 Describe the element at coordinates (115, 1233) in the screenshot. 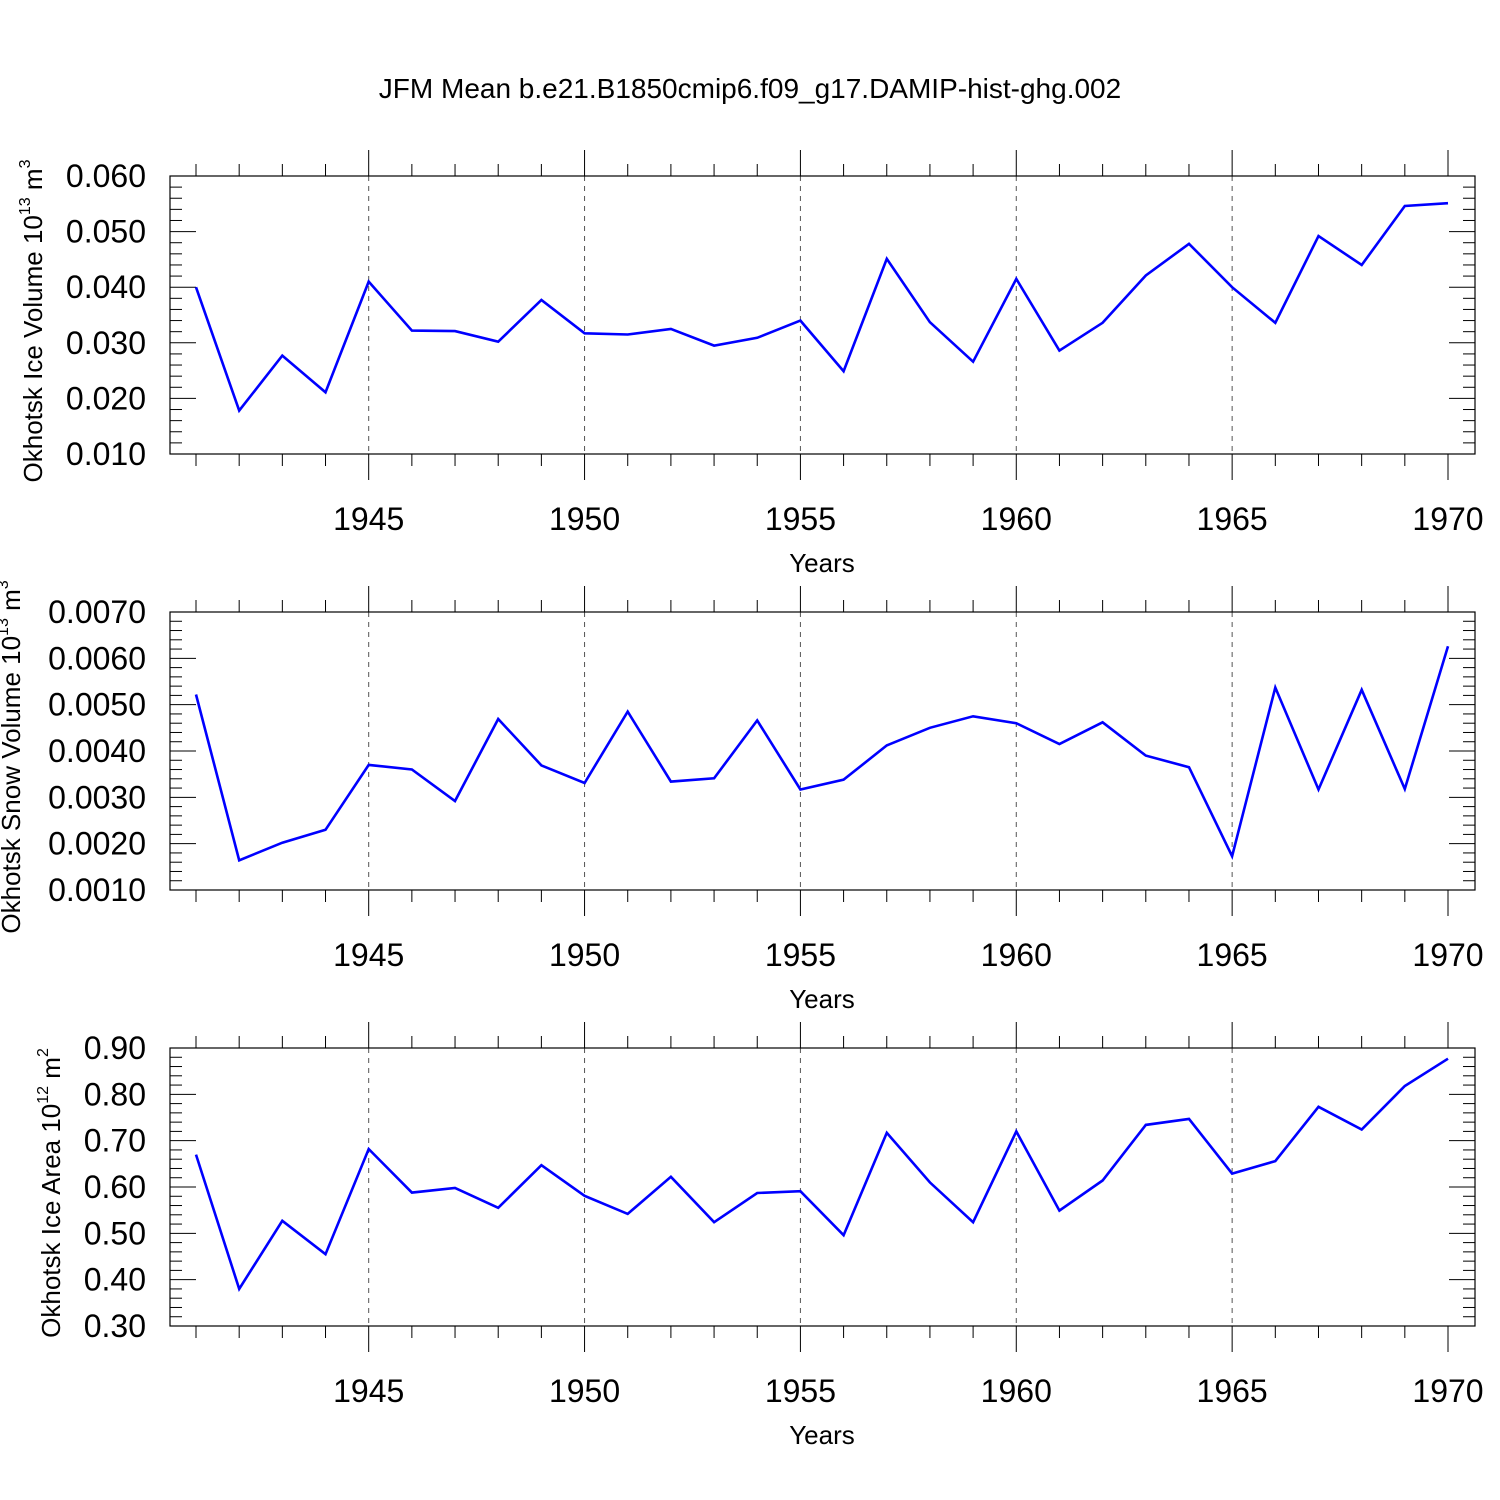

I see `y-tick-label: 0.50` at that location.